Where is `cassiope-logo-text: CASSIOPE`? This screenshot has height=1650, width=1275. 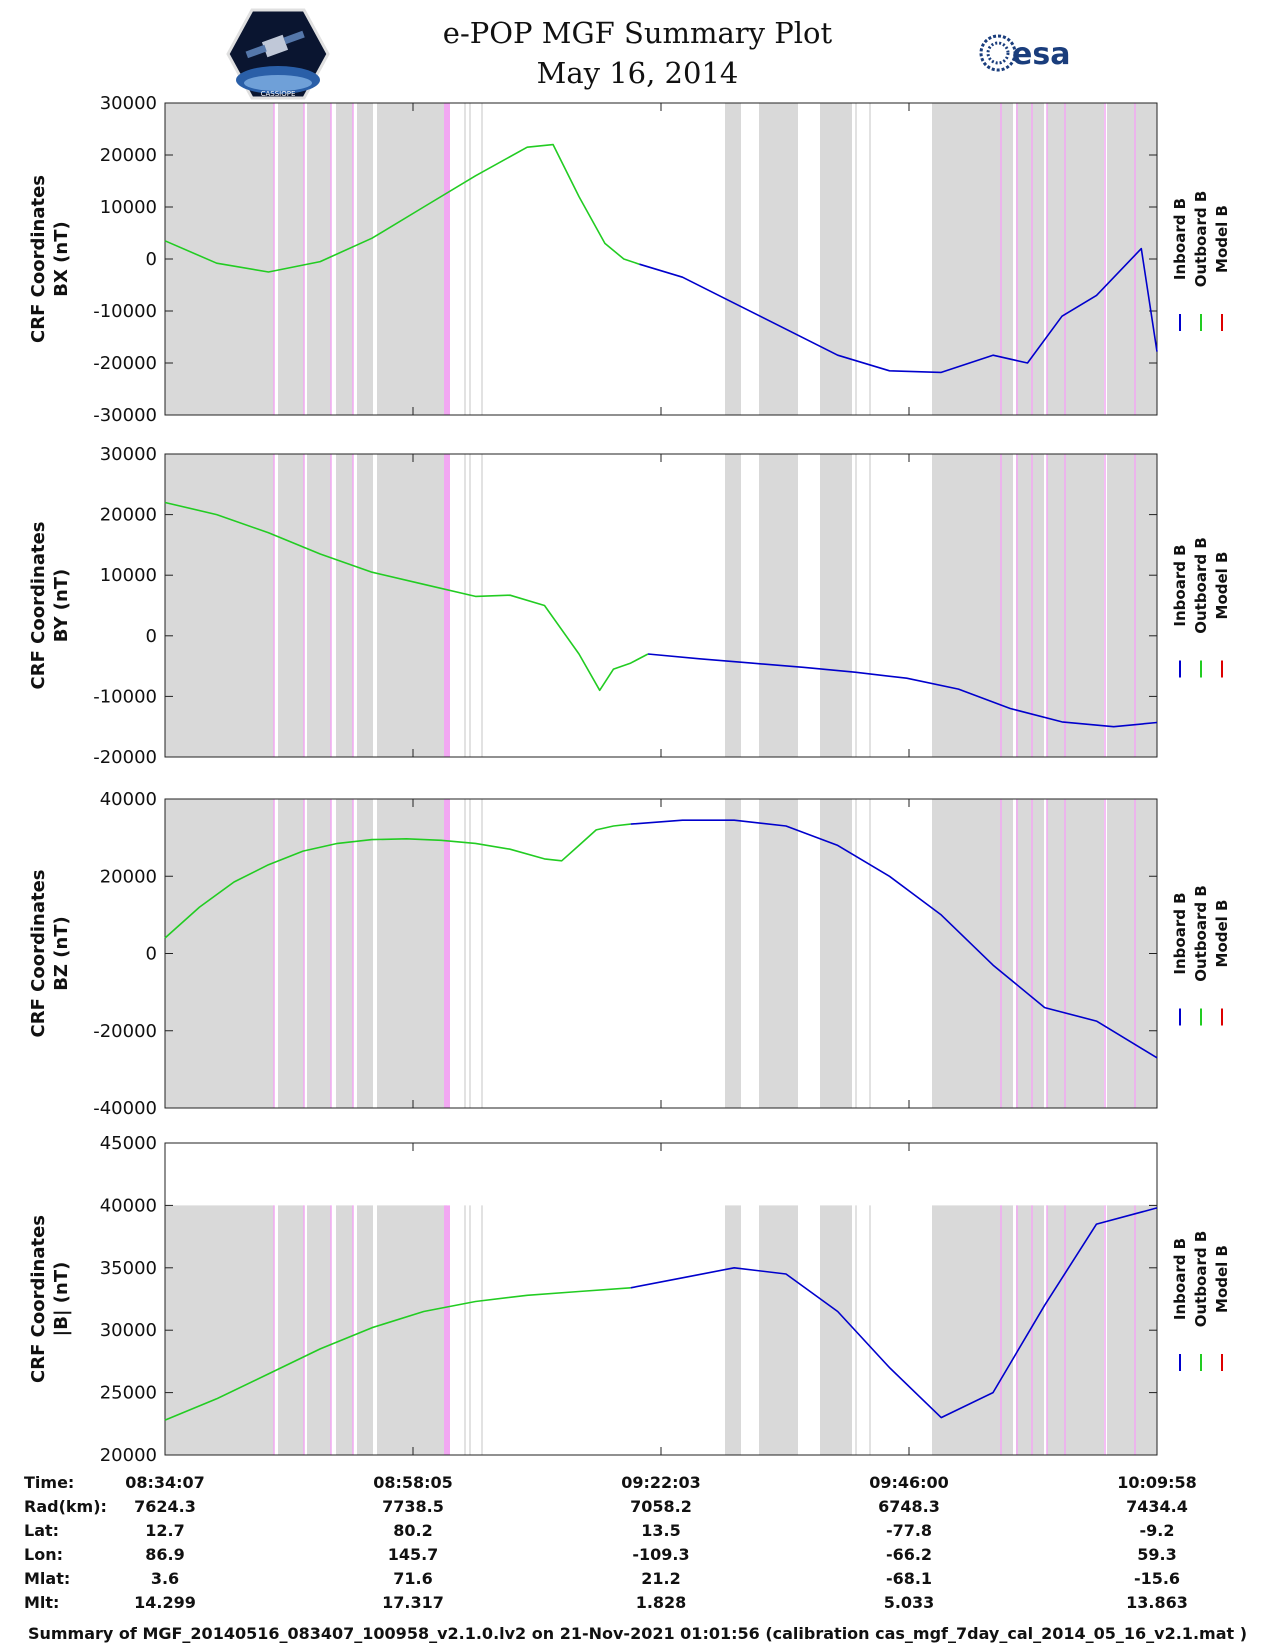 cassiope-logo-text: CASSIOPE is located at coordinates (278, 94).